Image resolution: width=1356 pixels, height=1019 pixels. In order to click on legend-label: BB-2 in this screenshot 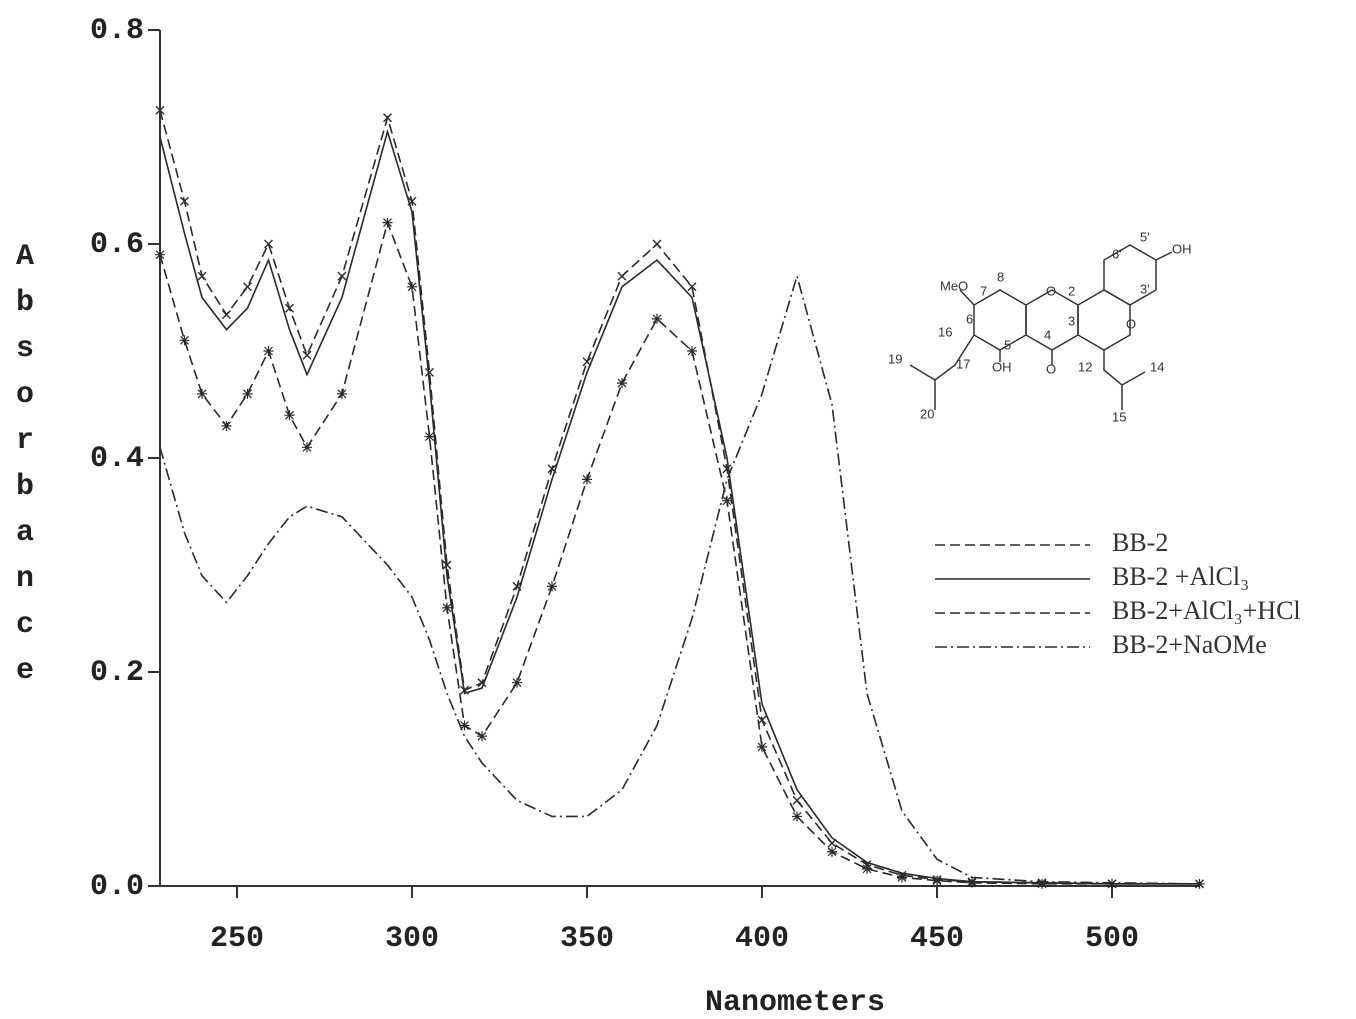, I will do `click(1140, 542)`.